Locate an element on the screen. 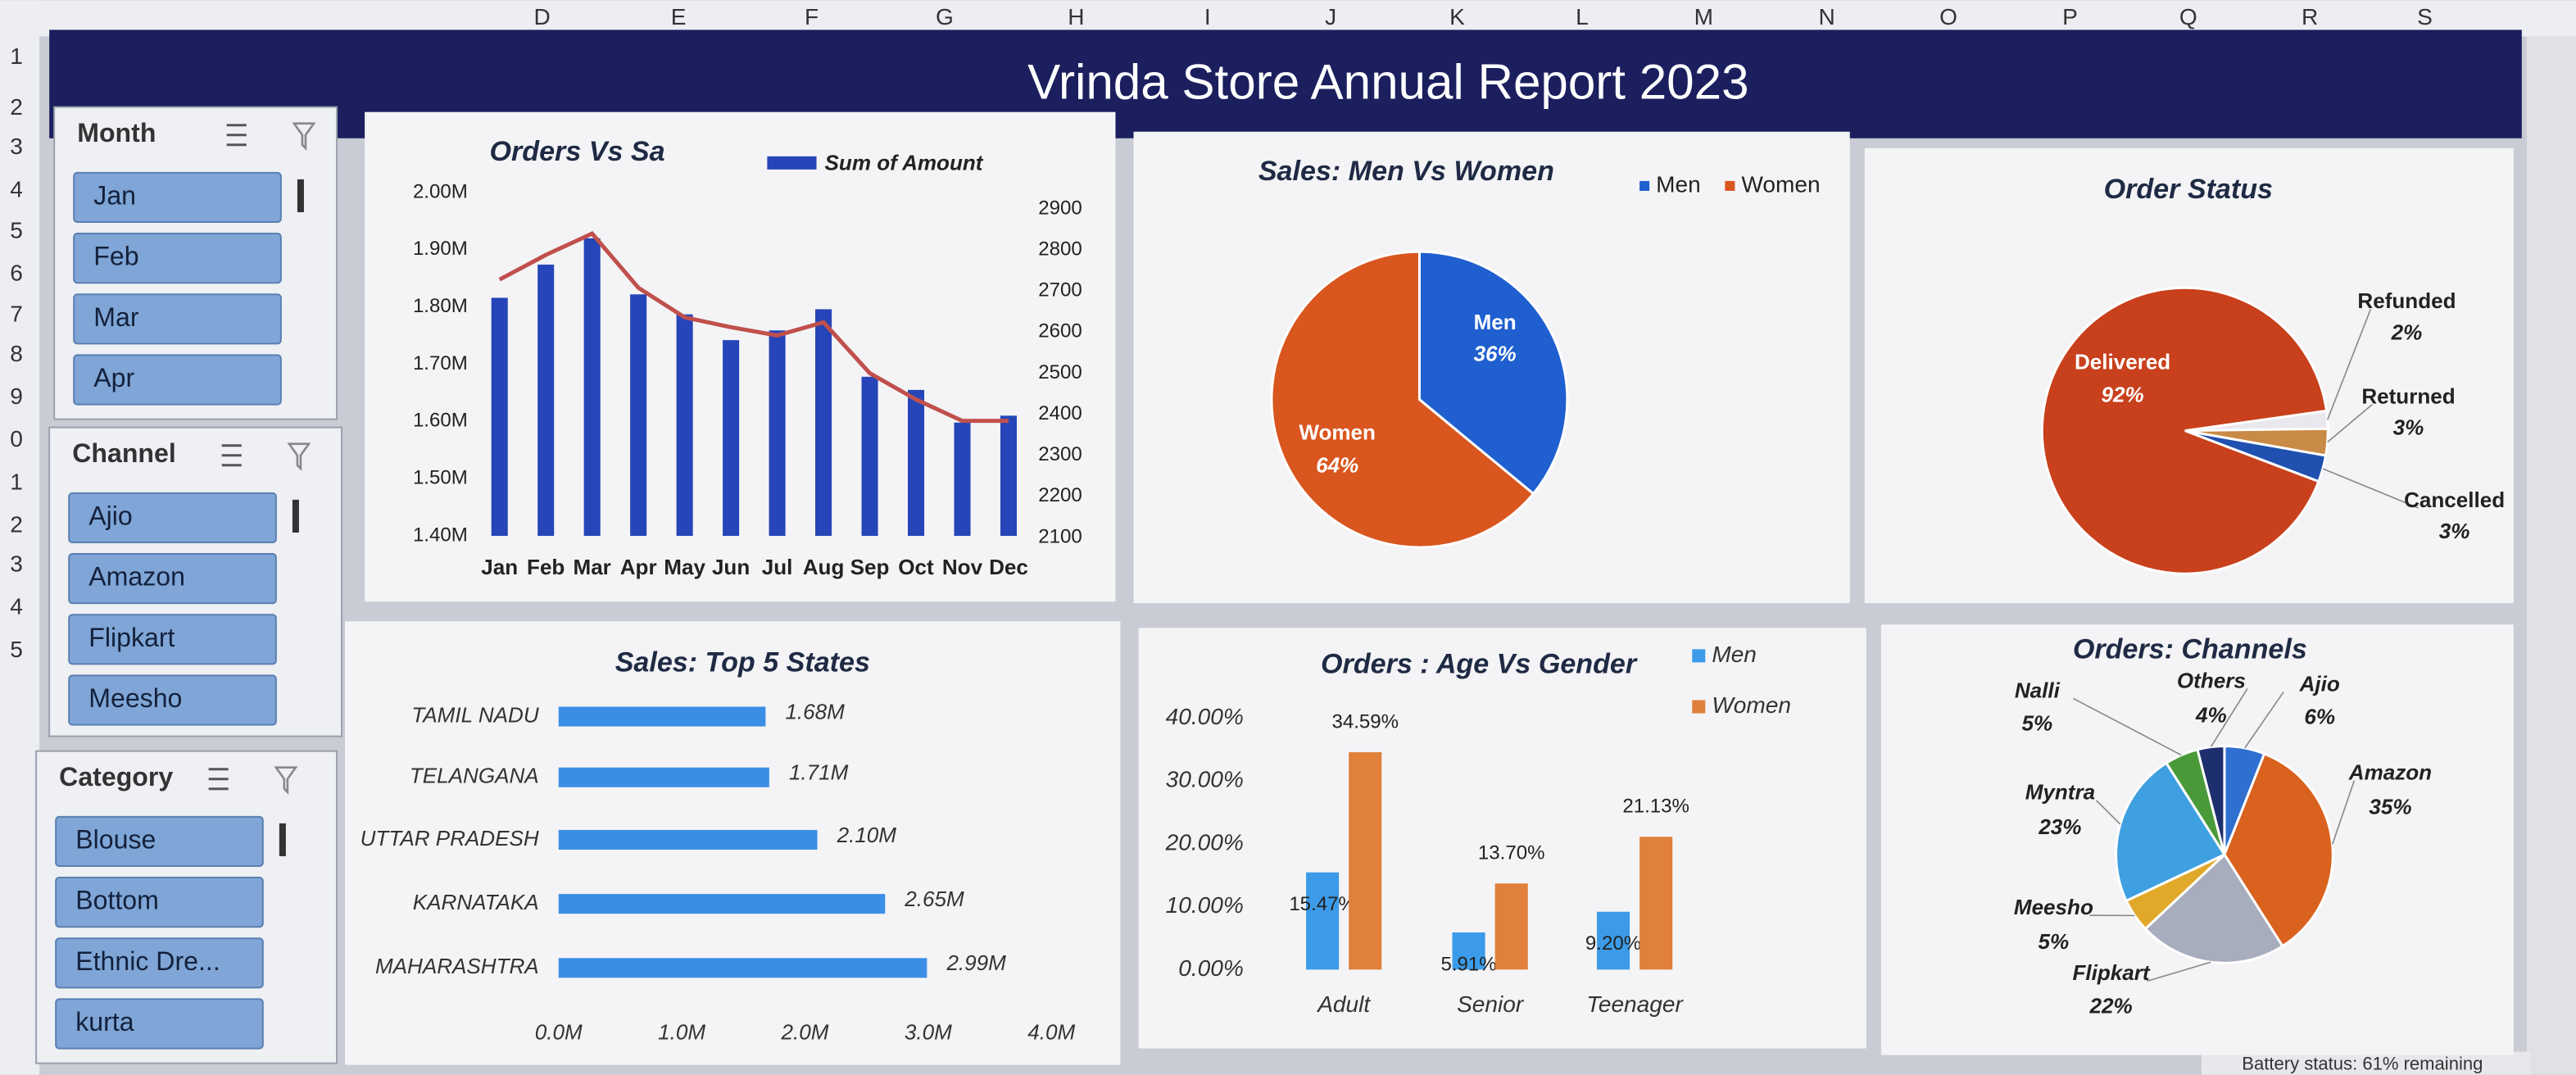 The width and height of the screenshot is (2576, 1075). y-tick-label: MAHARASHTRA is located at coordinates (457, 966).